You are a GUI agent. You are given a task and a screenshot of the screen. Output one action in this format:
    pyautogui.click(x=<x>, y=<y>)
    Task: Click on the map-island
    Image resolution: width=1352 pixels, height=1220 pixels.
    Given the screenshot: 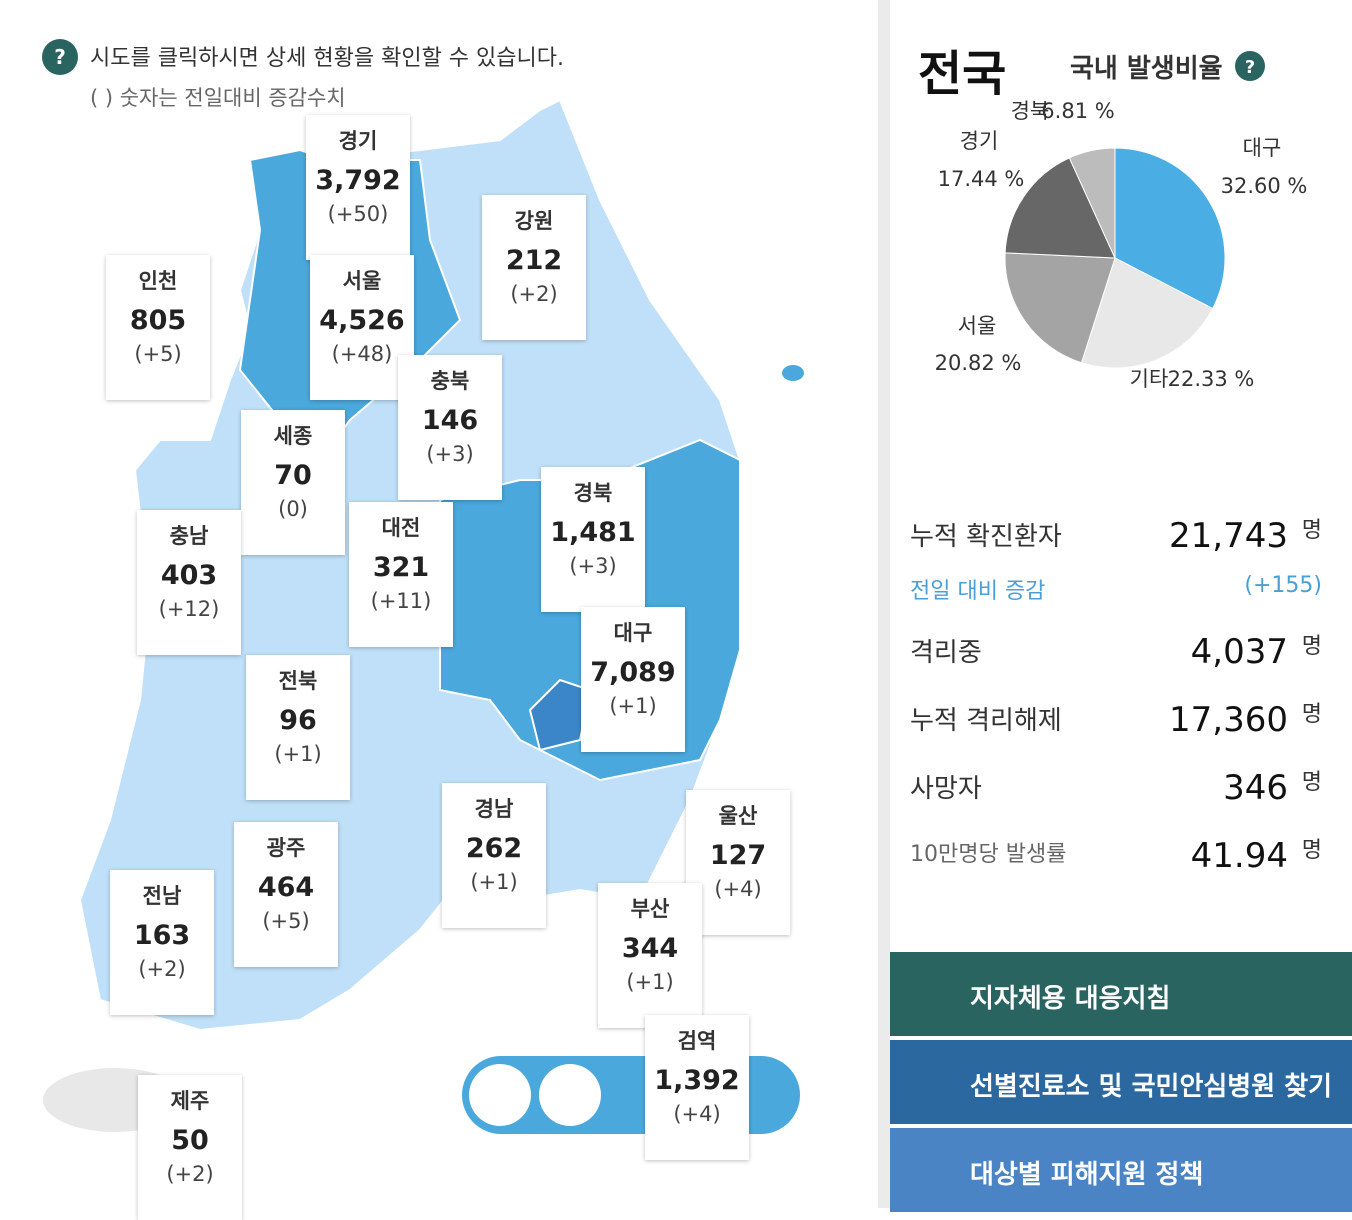 What is the action you would take?
    pyautogui.click(x=793, y=373)
    